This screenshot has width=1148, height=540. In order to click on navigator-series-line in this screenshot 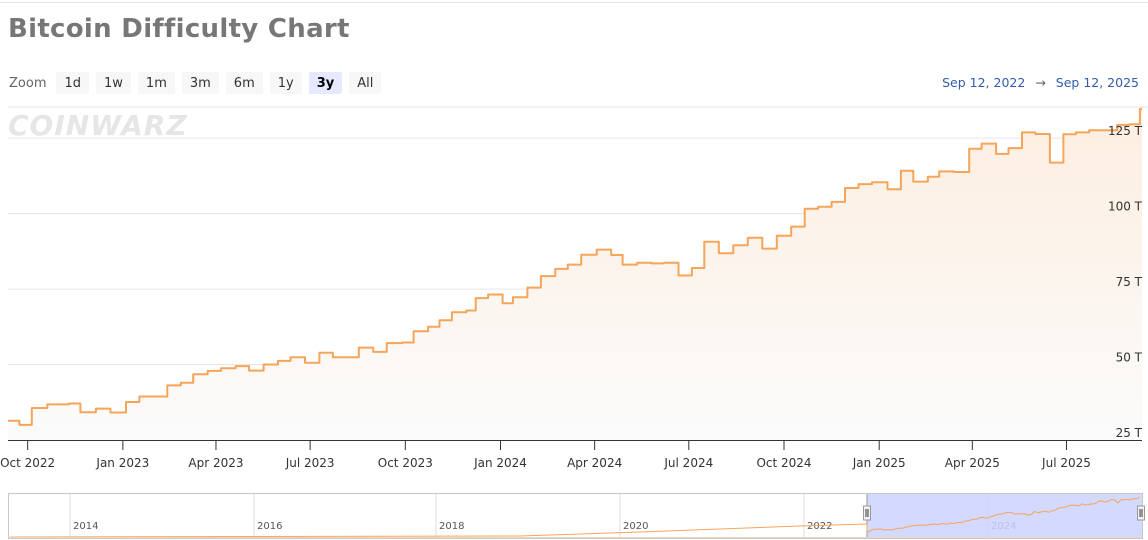, I will do `click(574, 517)`.